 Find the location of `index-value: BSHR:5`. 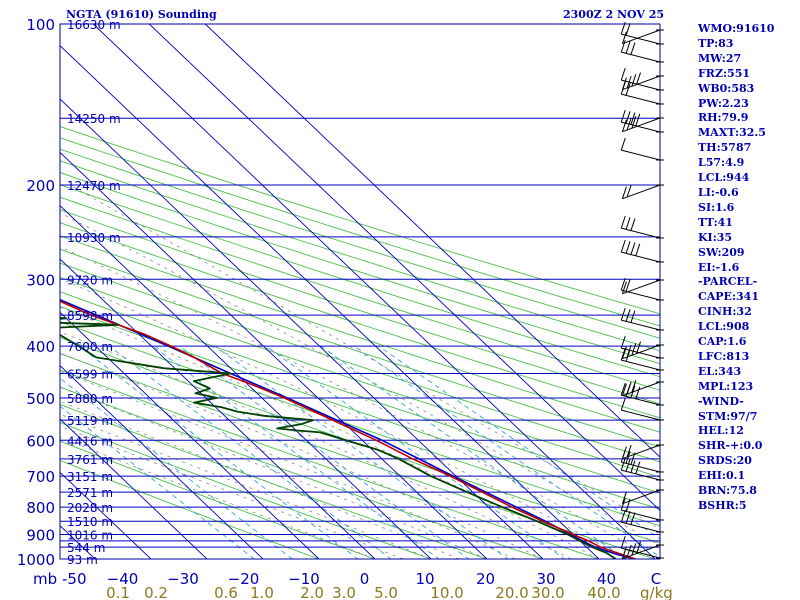

index-value: BSHR:5 is located at coordinates (722, 505).